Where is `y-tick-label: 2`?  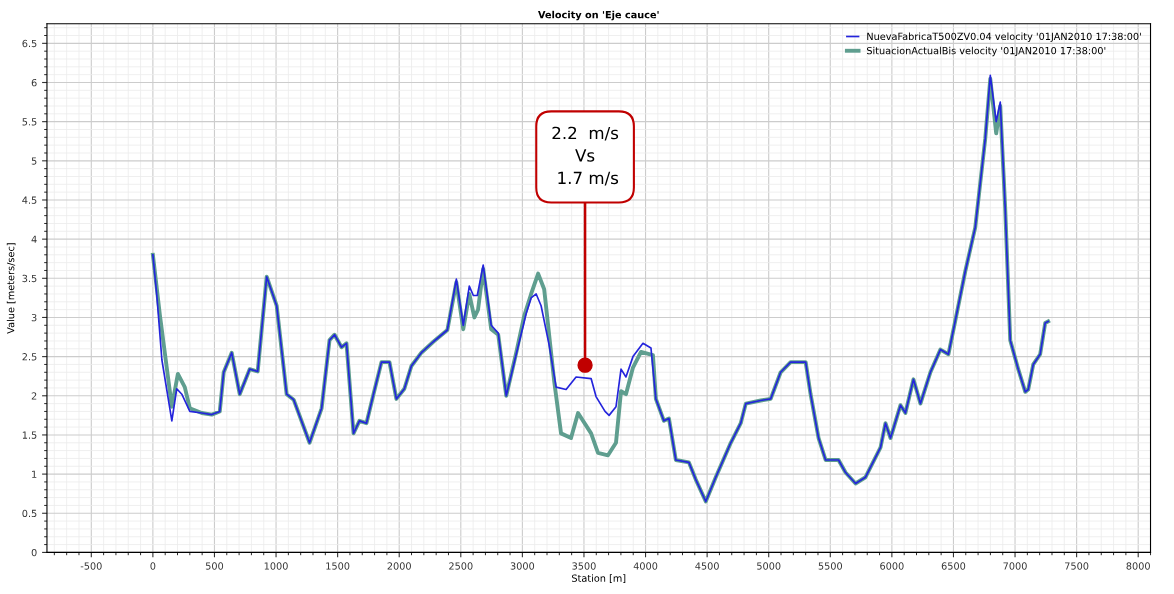
y-tick-label: 2 is located at coordinates (34, 396).